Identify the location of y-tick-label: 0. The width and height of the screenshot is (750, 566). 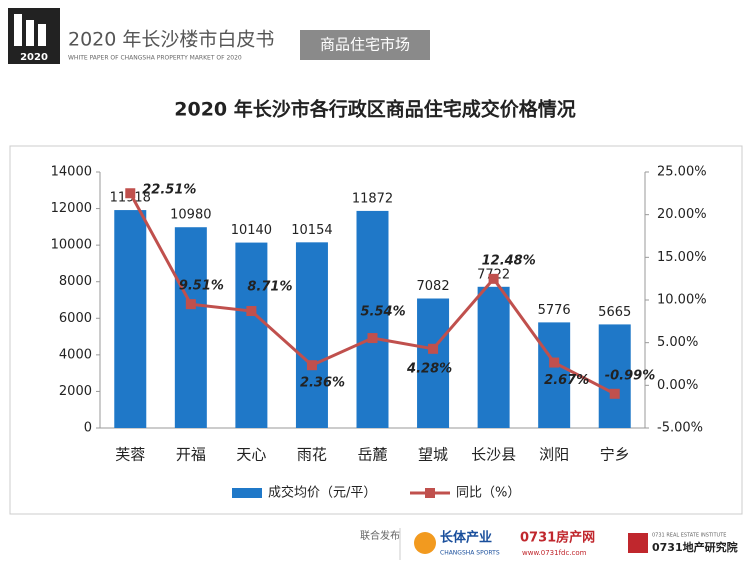
(88, 428).